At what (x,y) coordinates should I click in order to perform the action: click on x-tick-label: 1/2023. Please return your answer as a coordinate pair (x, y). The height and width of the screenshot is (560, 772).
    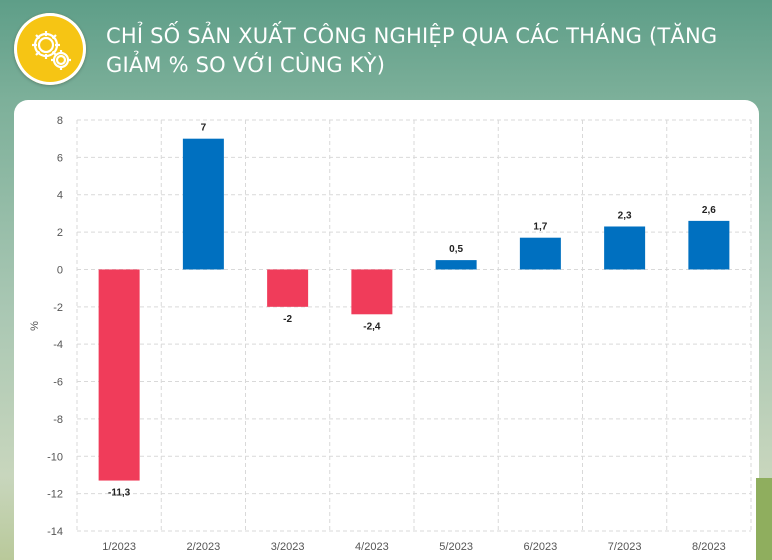
    Looking at the image, I should click on (119, 547).